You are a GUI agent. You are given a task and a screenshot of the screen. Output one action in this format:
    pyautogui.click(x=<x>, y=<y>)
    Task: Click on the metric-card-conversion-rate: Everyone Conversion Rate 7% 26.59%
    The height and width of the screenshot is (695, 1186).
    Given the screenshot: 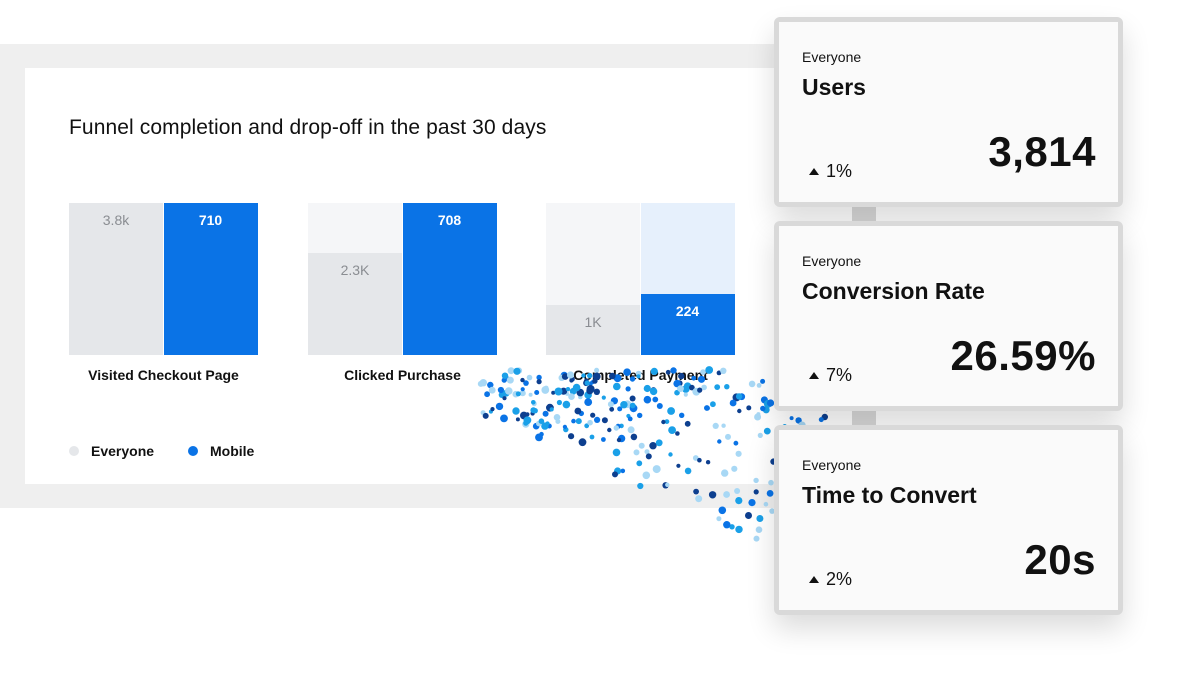 What is the action you would take?
    pyautogui.click(x=948, y=316)
    